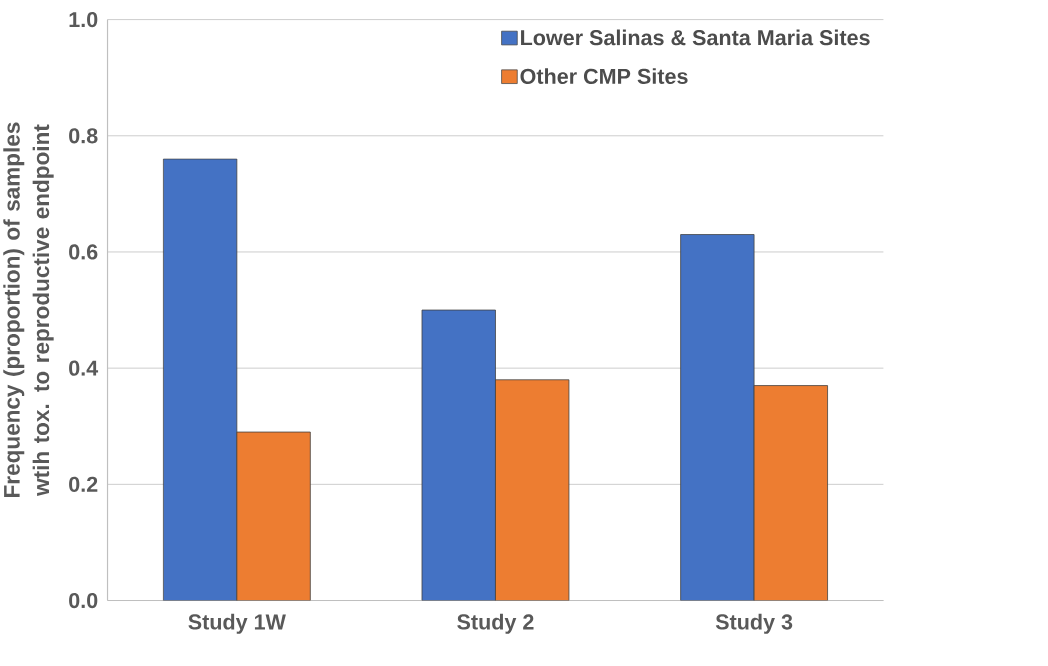 The width and height of the screenshot is (1048, 666). What do you see at coordinates (695, 37) in the screenshot?
I see `legend-label: Lower Salinas & Santa Maria Sites` at bounding box center [695, 37].